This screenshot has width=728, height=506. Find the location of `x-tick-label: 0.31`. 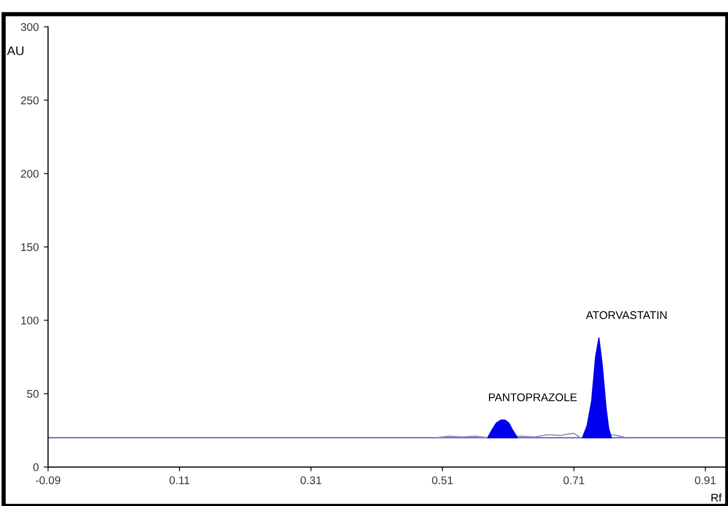

x-tick-label: 0.31 is located at coordinates (311, 480).